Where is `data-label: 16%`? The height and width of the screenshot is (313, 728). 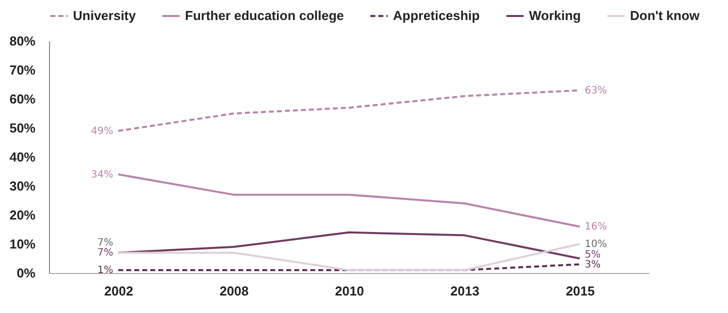 data-label: 16% is located at coordinates (596, 227).